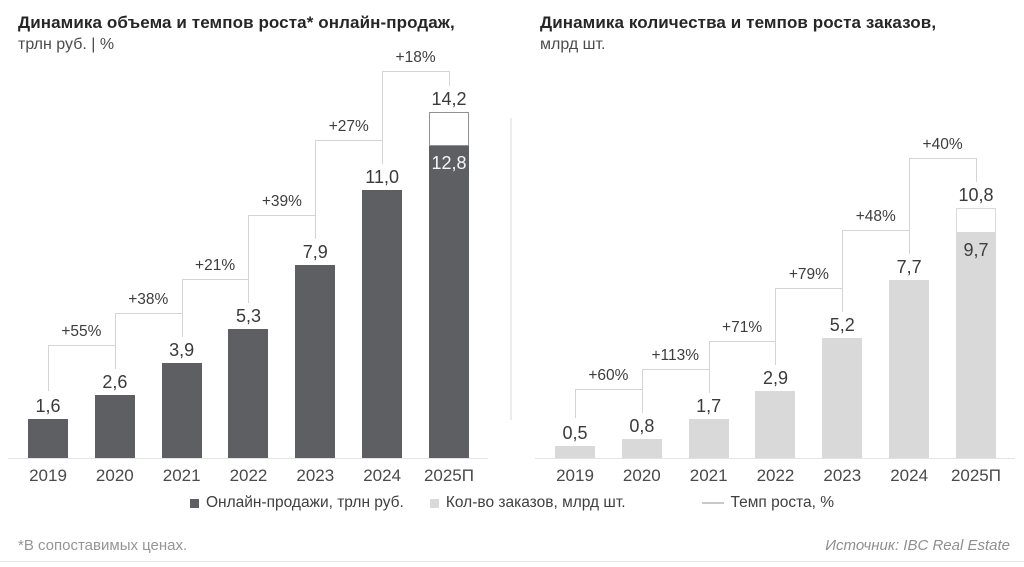 This screenshot has height=567, width=1024. I want to click on legend-label-growth-rate: Темп роста, %, so click(782, 502).